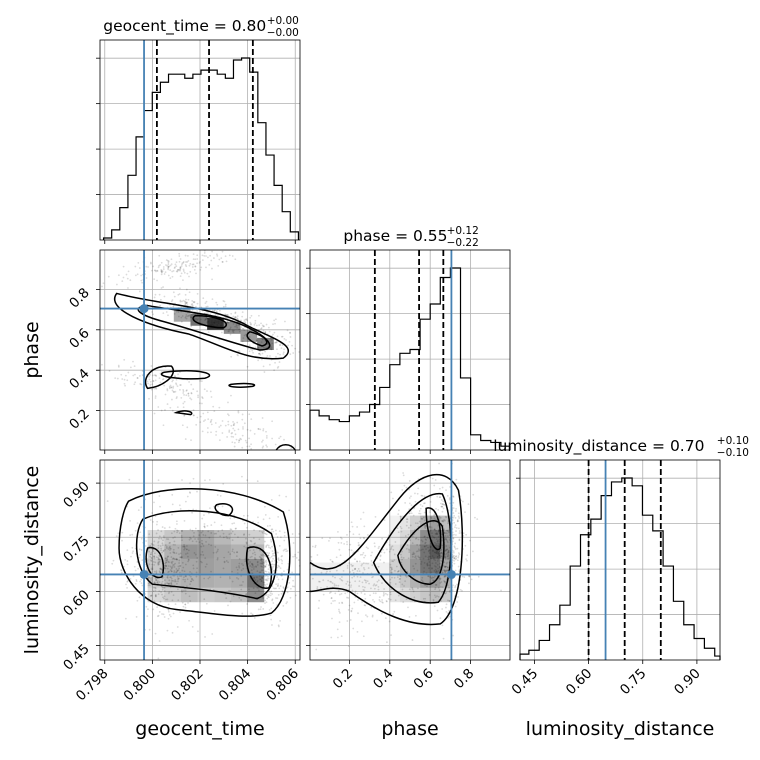 The height and width of the screenshot is (760, 760). Describe the element at coordinates (199, 729) in the screenshot. I see `x-axis-label: geocent_time` at that location.